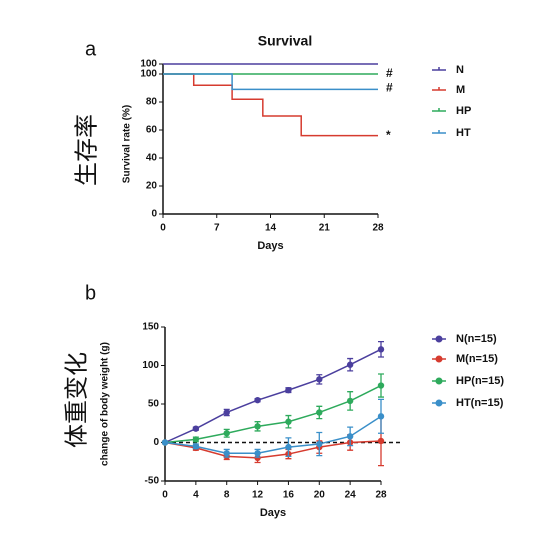 The height and width of the screenshot is (538, 557). What do you see at coordinates (463, 133) in the screenshot?
I see `legend-label: HT` at bounding box center [463, 133].